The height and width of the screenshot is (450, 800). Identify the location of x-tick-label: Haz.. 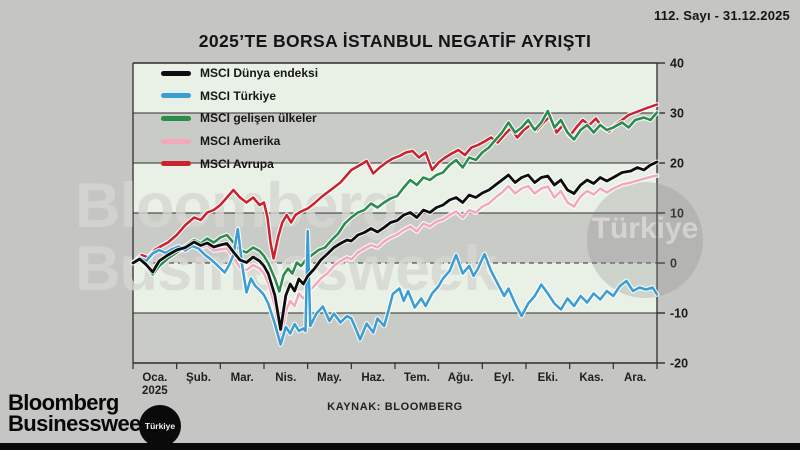
(373, 378).